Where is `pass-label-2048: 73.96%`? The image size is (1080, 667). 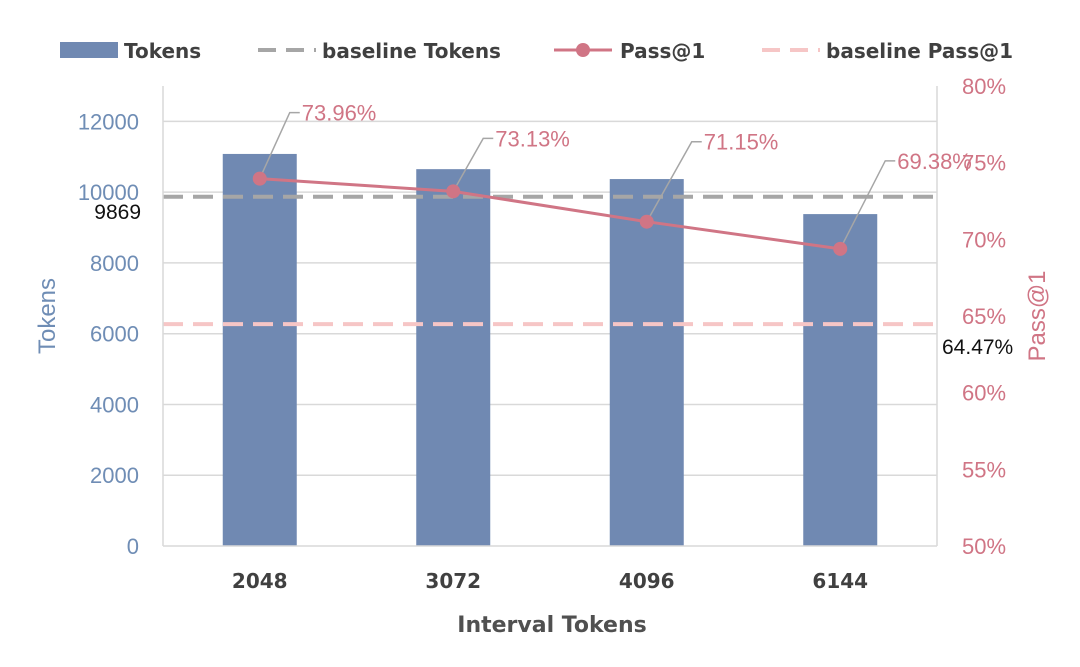
pass-label-2048: 73.96% is located at coordinates (339, 113).